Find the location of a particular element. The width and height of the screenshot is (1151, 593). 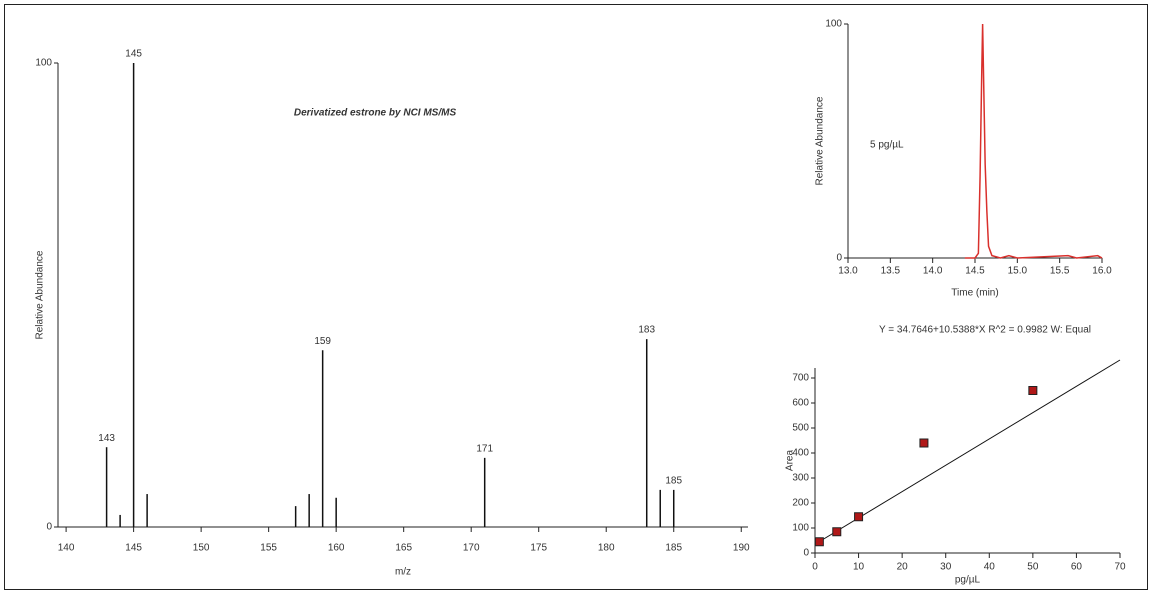

peak-label: 171 is located at coordinates (484, 449).